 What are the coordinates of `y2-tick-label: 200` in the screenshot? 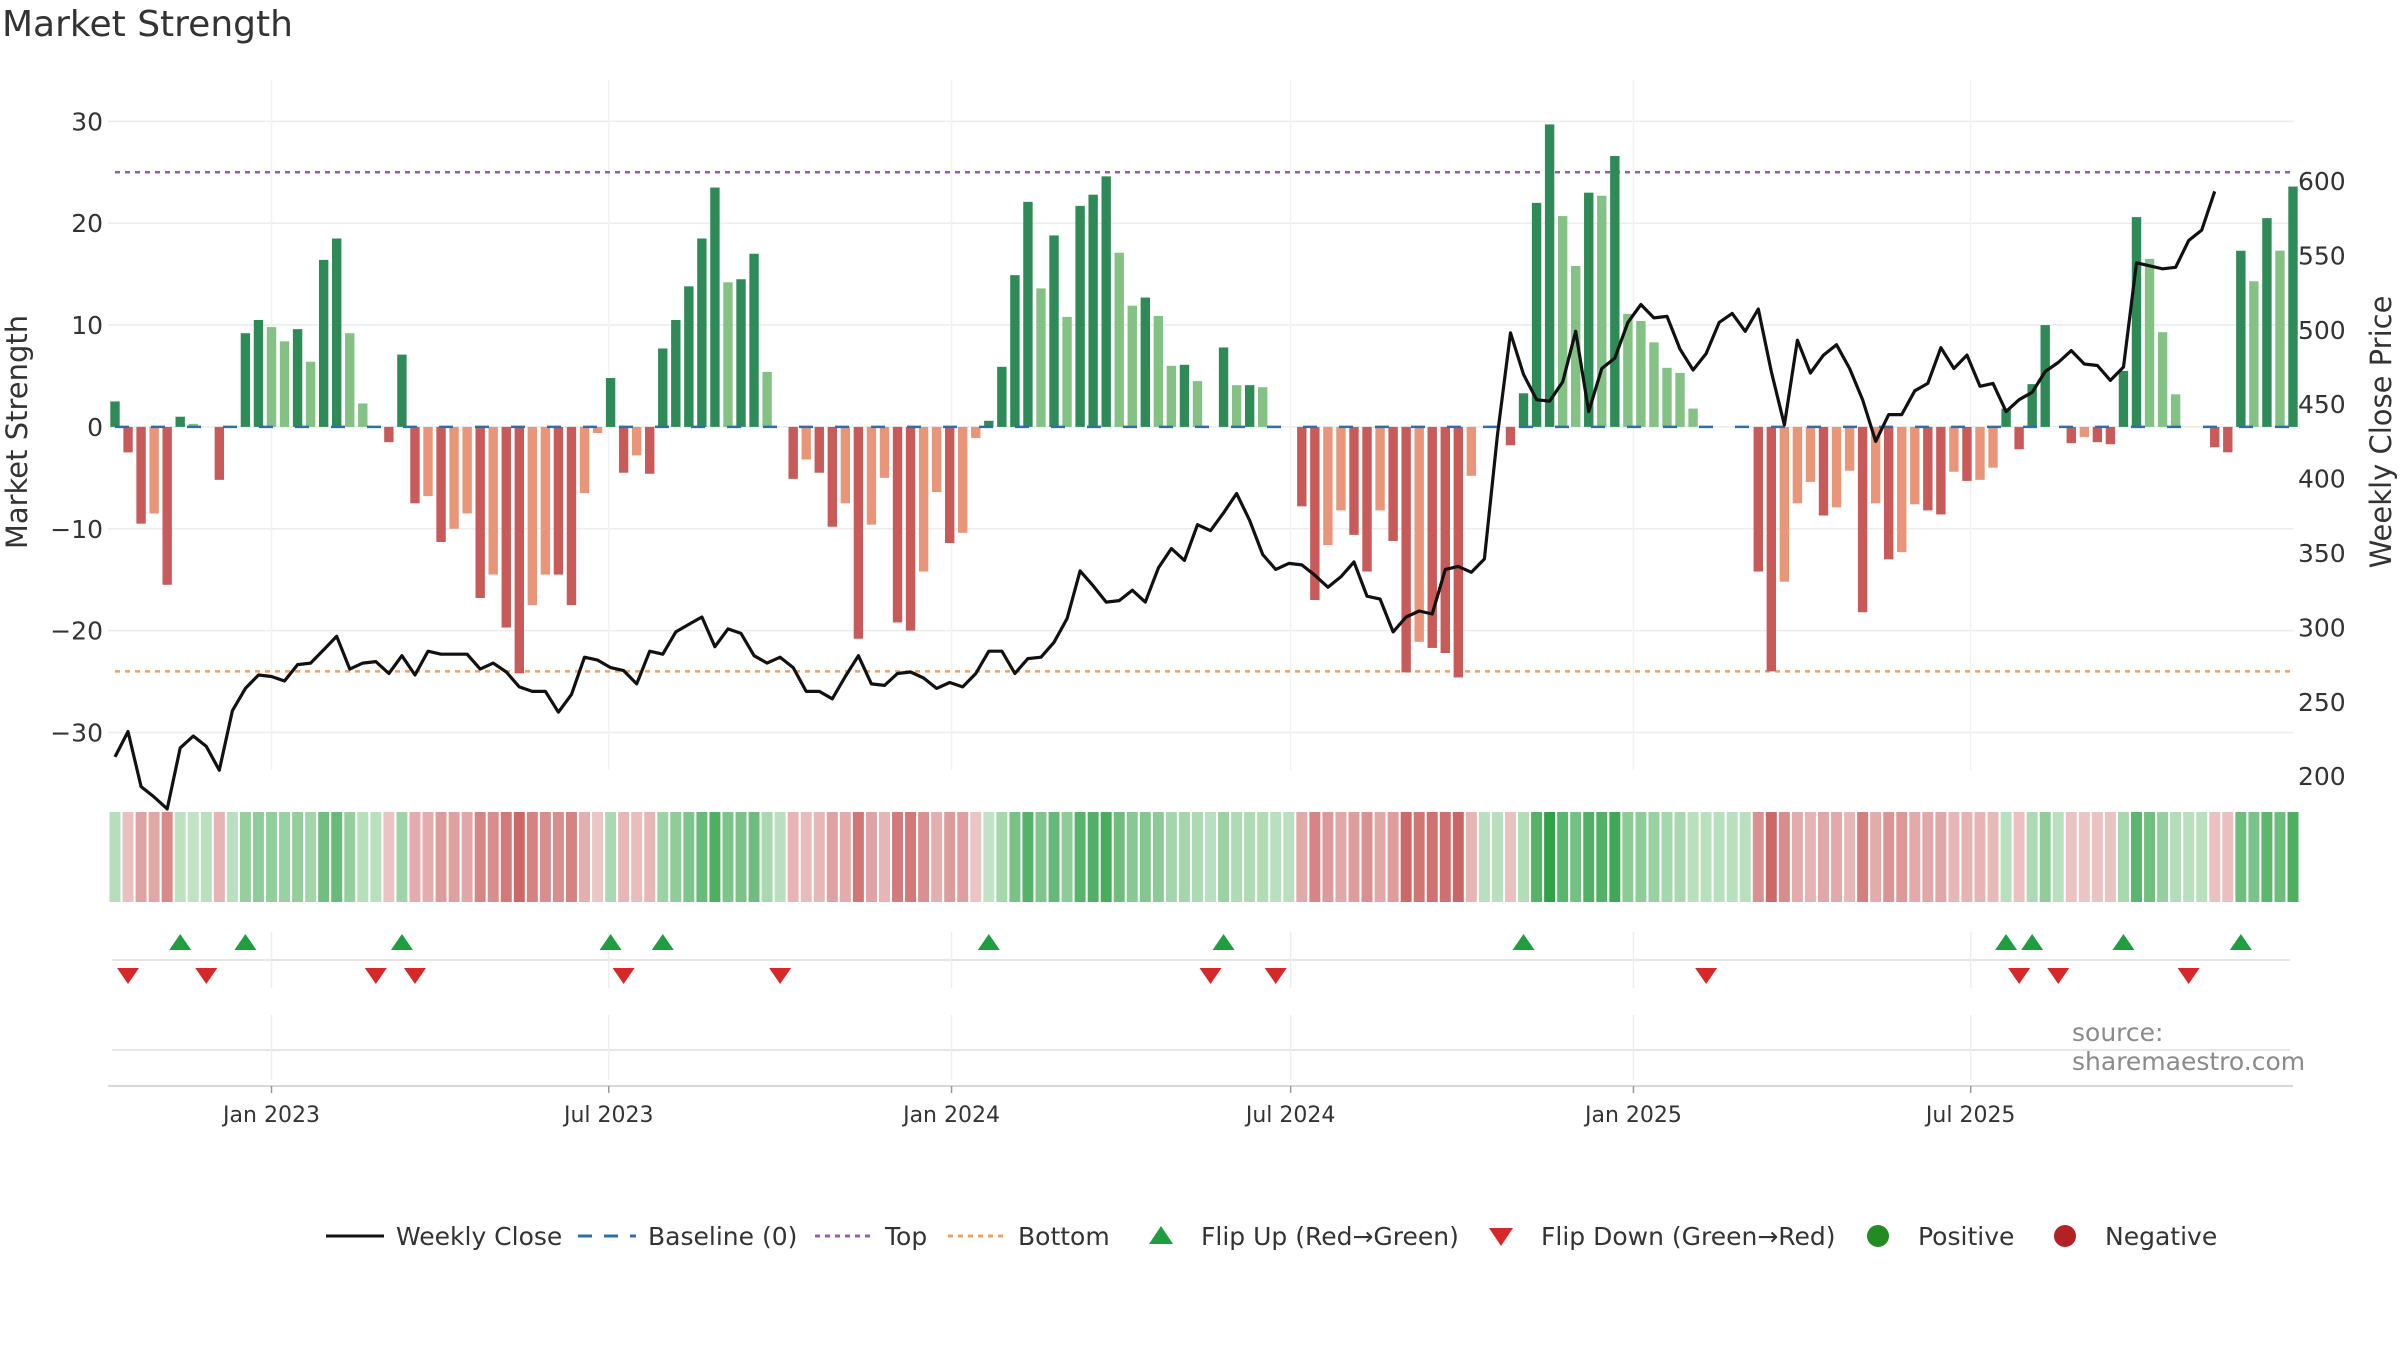 It's located at (2322, 776).